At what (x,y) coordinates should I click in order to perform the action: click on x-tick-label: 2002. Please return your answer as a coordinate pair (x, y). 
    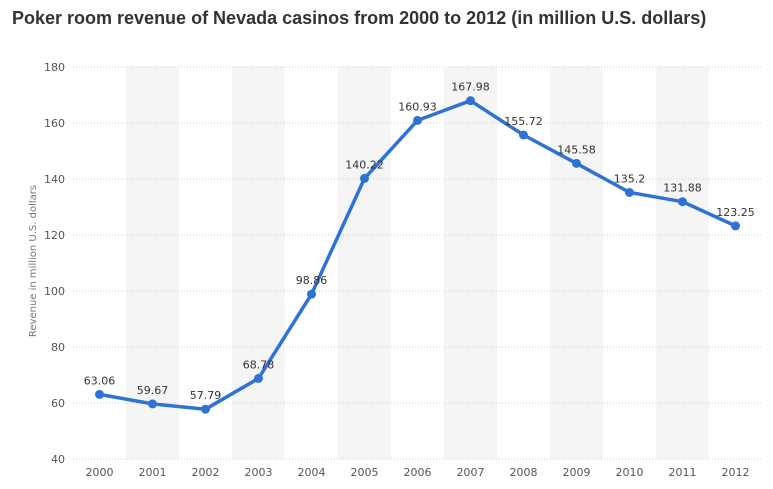
    Looking at the image, I should click on (206, 472).